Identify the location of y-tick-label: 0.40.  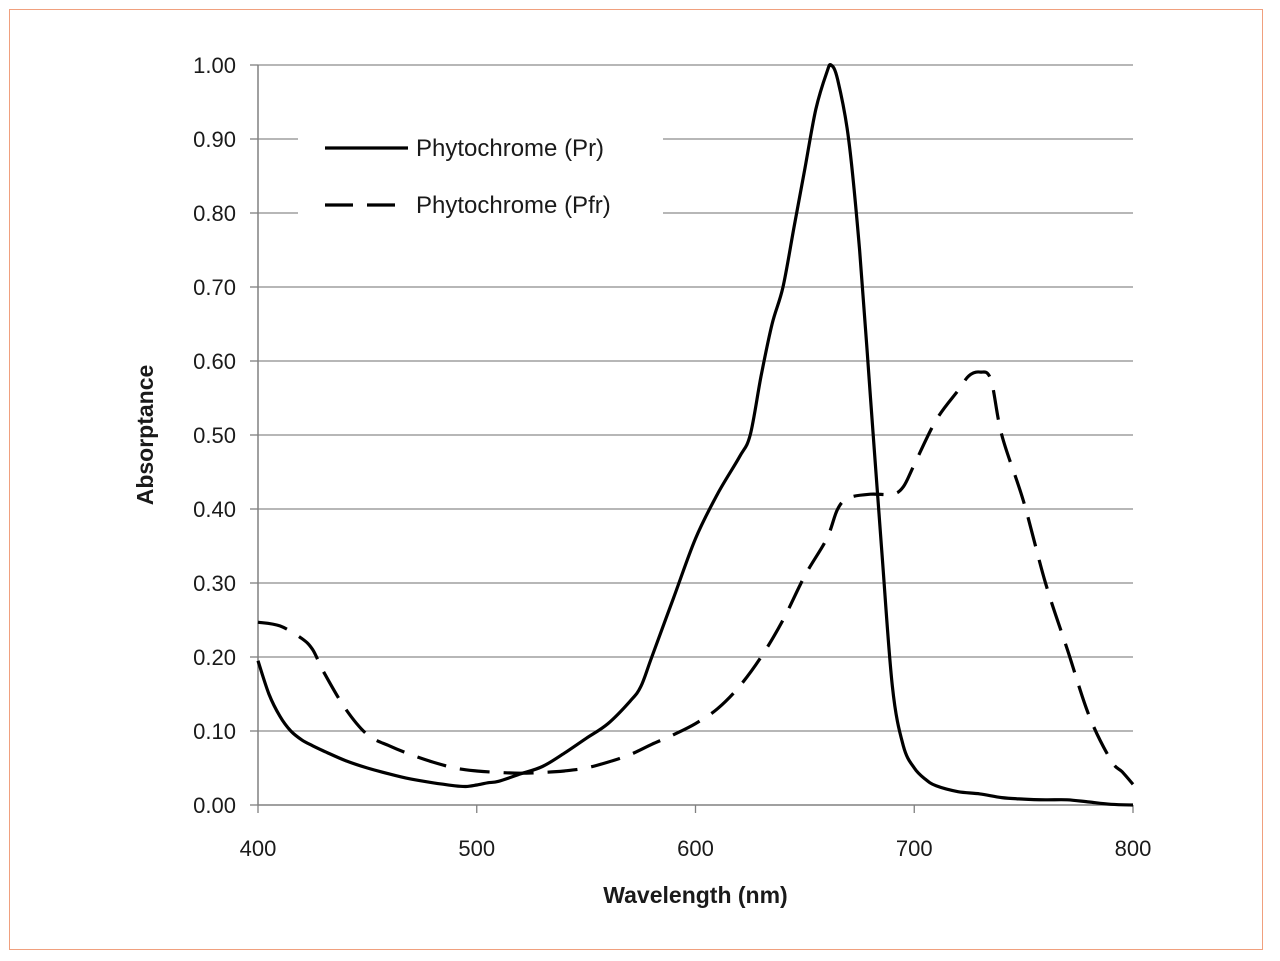
(214, 509).